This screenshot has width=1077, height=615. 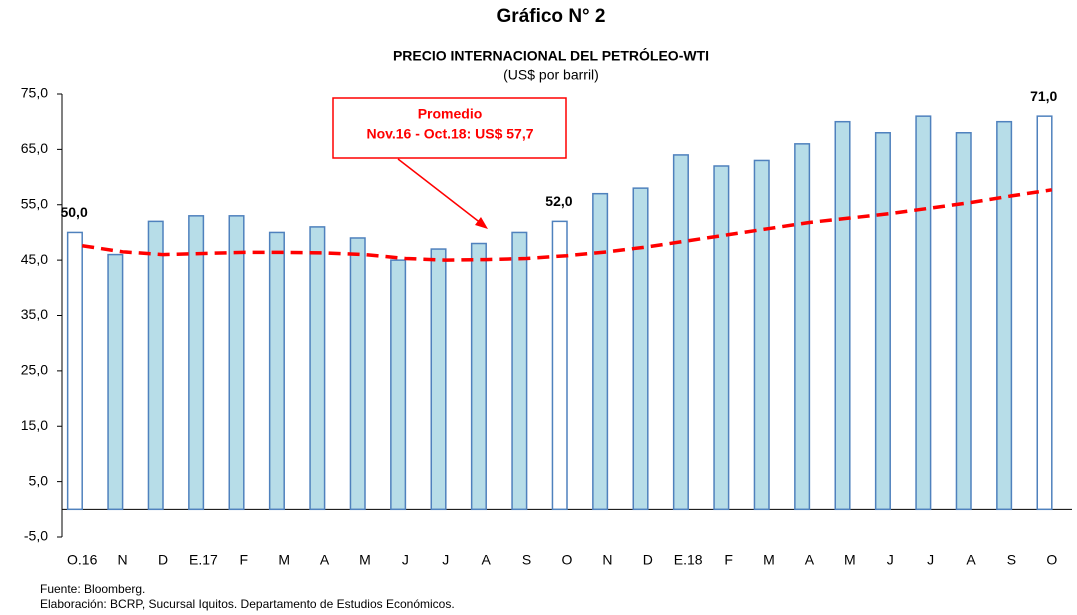 I want to click on annotation-text: Nov.16 - Oct.18: US$ 57,7, so click(x=449, y=134).